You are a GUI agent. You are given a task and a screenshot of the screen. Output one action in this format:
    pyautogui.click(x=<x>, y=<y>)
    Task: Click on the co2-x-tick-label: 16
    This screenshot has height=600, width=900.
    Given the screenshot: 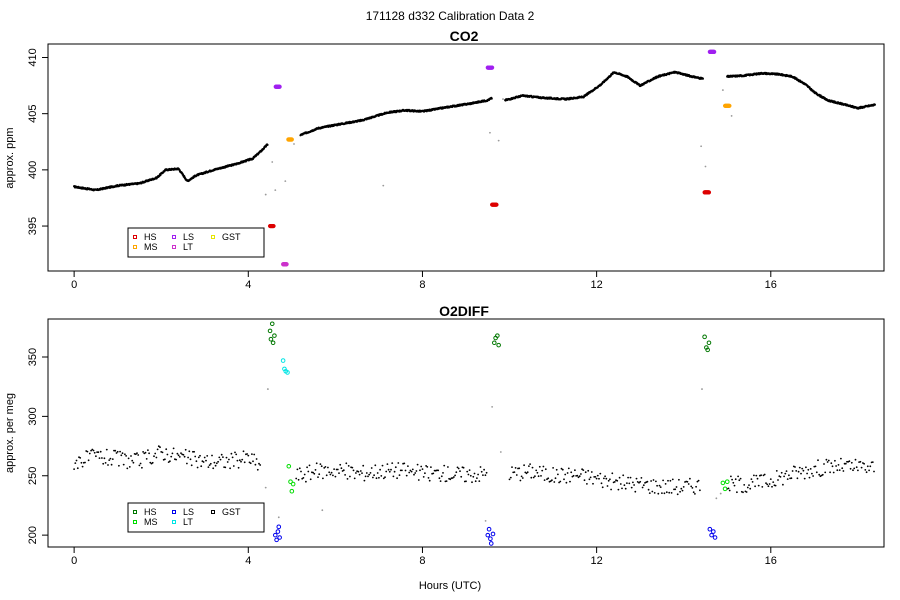 What is the action you would take?
    pyautogui.click(x=771, y=285)
    